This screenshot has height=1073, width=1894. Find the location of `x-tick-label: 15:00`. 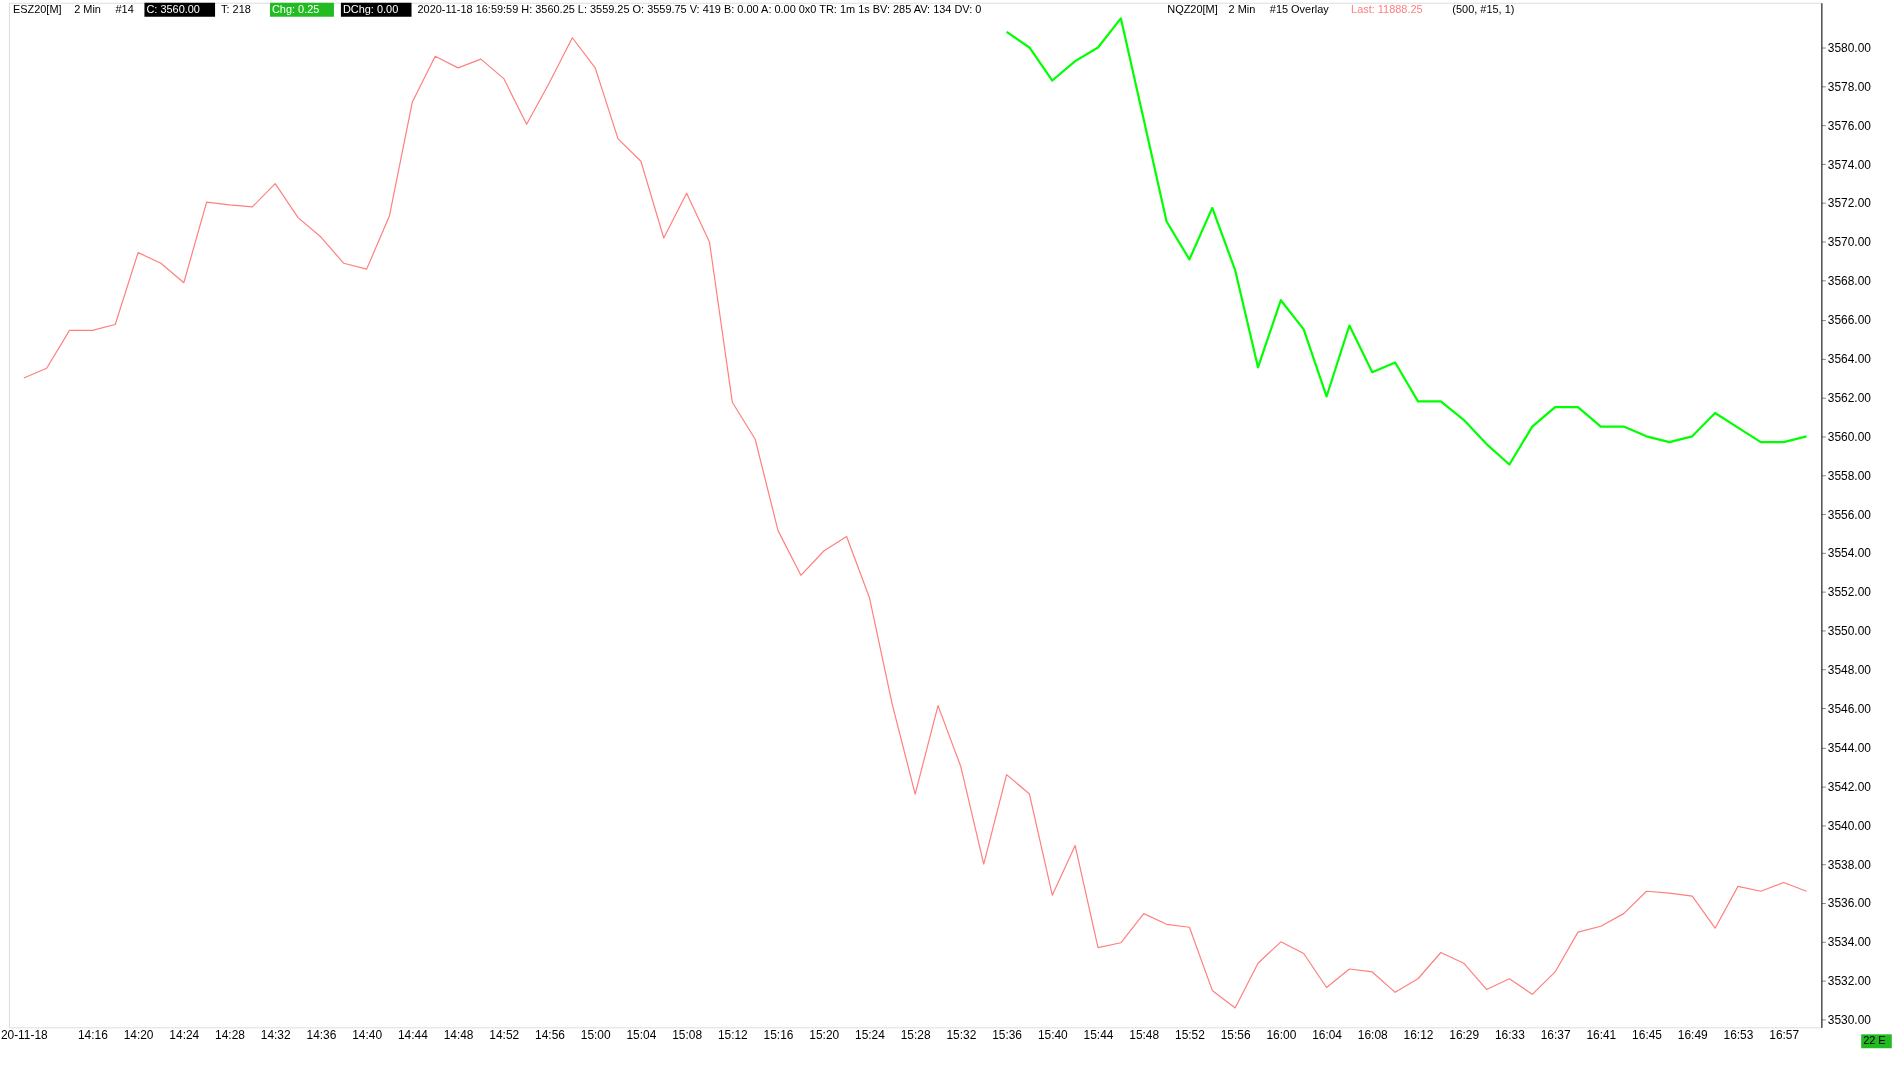

x-tick-label: 15:00 is located at coordinates (595, 1034).